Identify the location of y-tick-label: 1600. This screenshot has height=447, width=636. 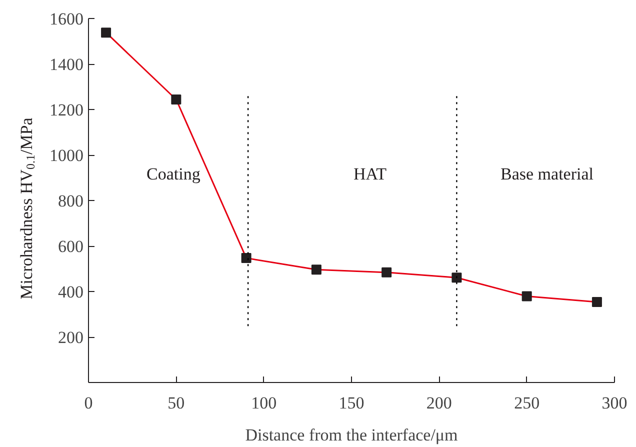
(67, 19).